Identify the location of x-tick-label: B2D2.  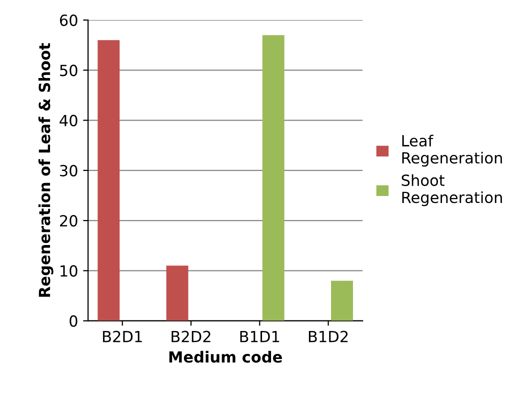
(191, 336).